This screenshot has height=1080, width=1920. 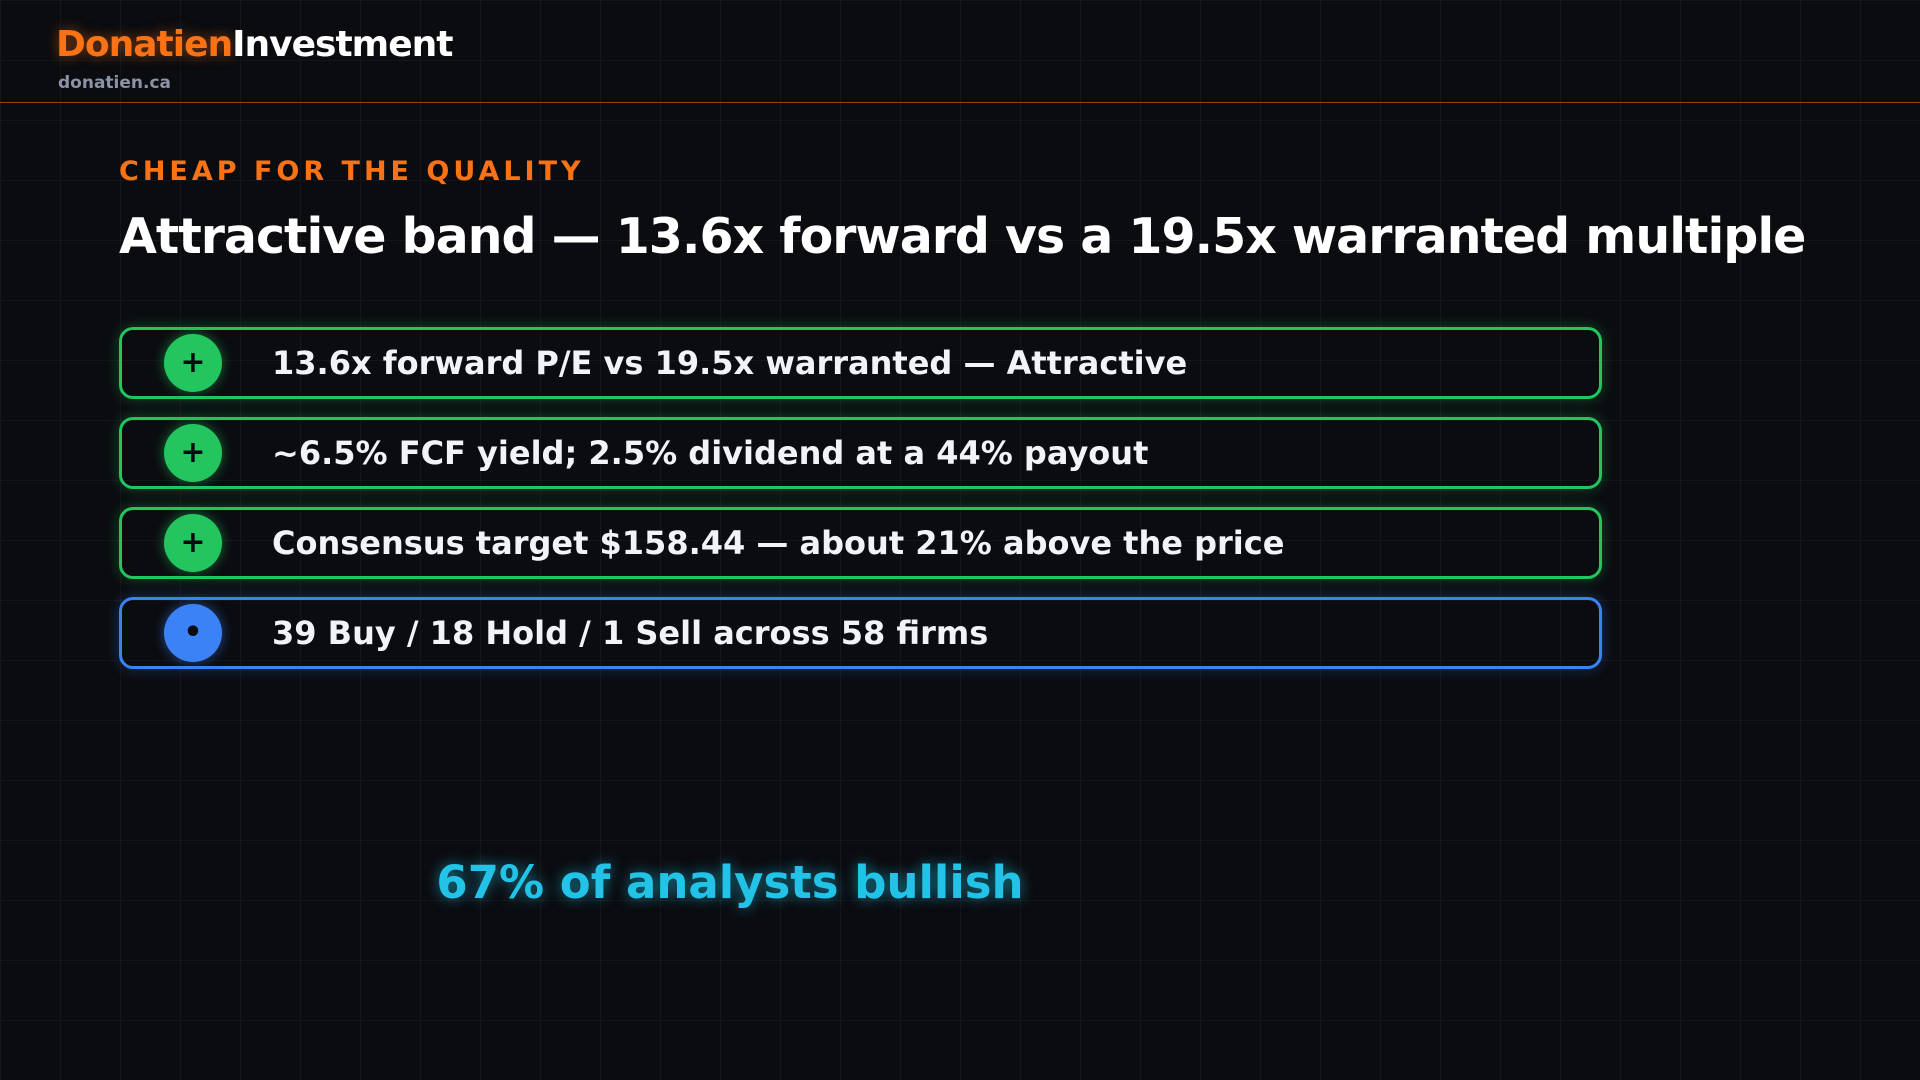 What do you see at coordinates (960, 102) in the screenshot?
I see `header-divider` at bounding box center [960, 102].